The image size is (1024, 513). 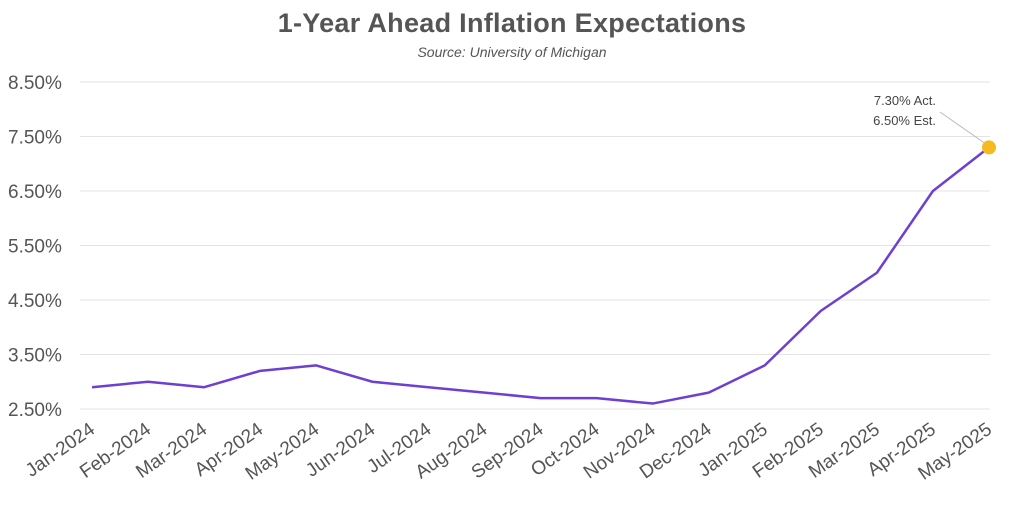 I want to click on annotation-estimate: 6.50% Est., so click(x=904, y=120).